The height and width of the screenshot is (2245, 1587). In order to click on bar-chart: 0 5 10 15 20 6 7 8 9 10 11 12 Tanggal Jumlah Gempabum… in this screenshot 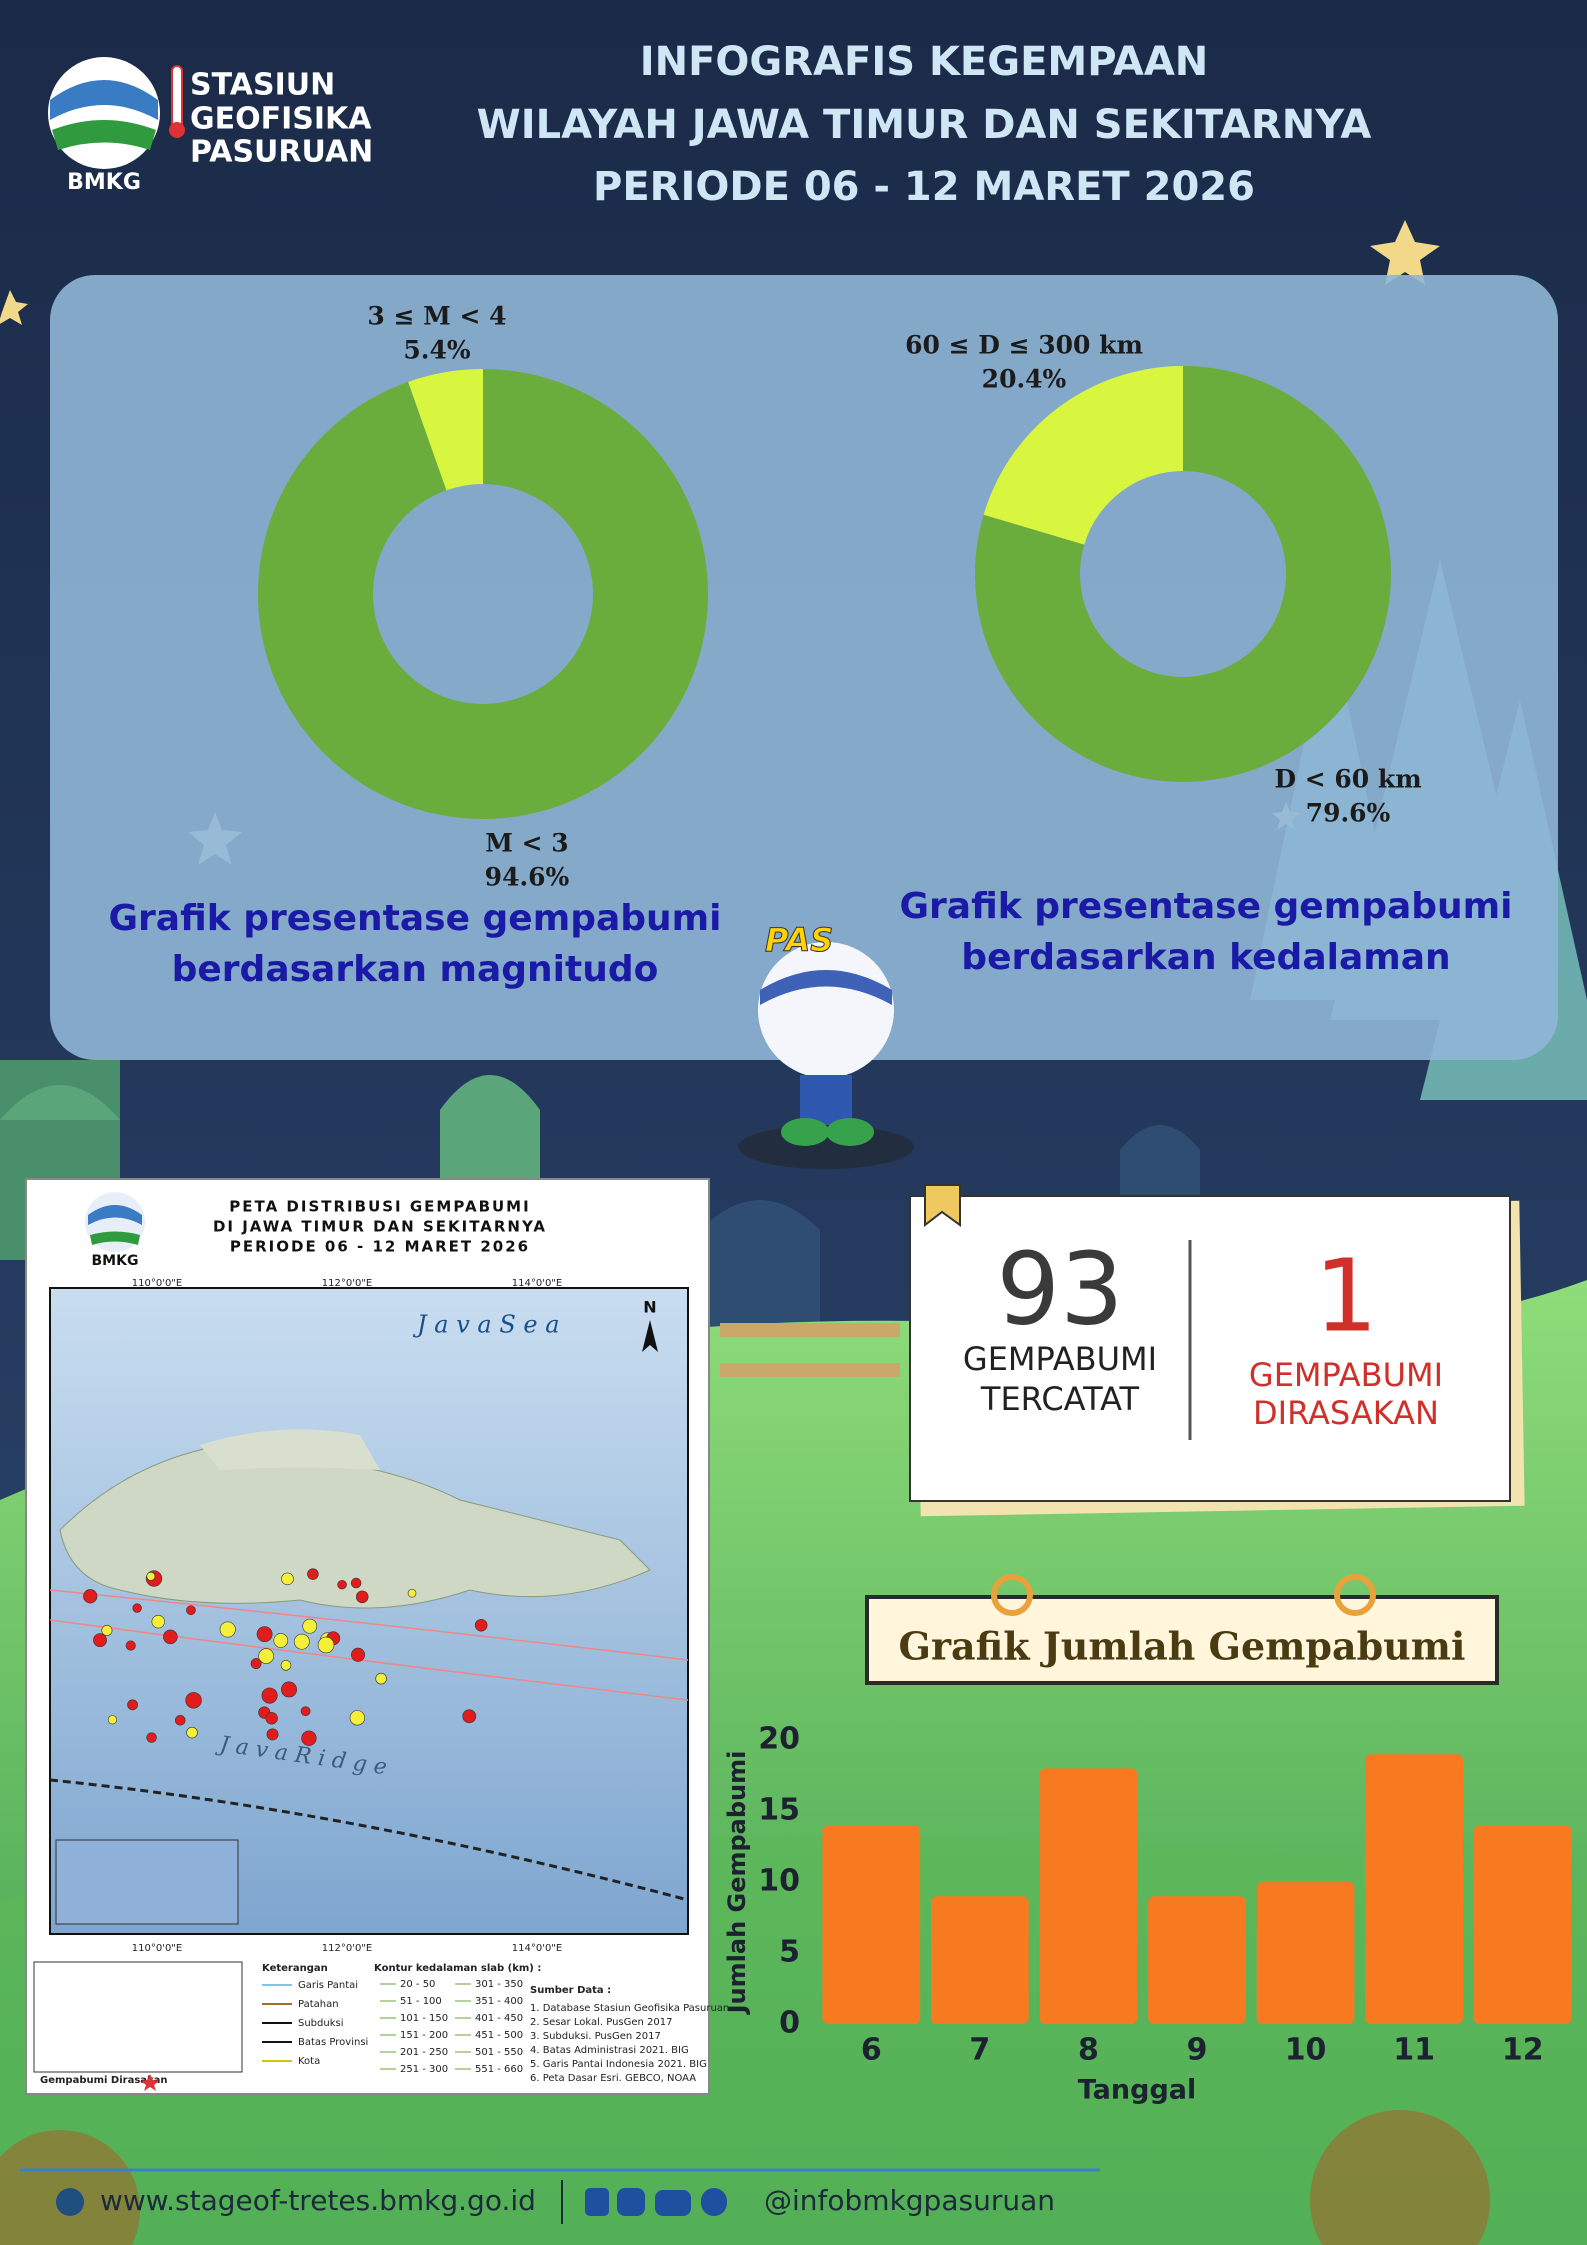, I will do `click(1147, 1914)`.